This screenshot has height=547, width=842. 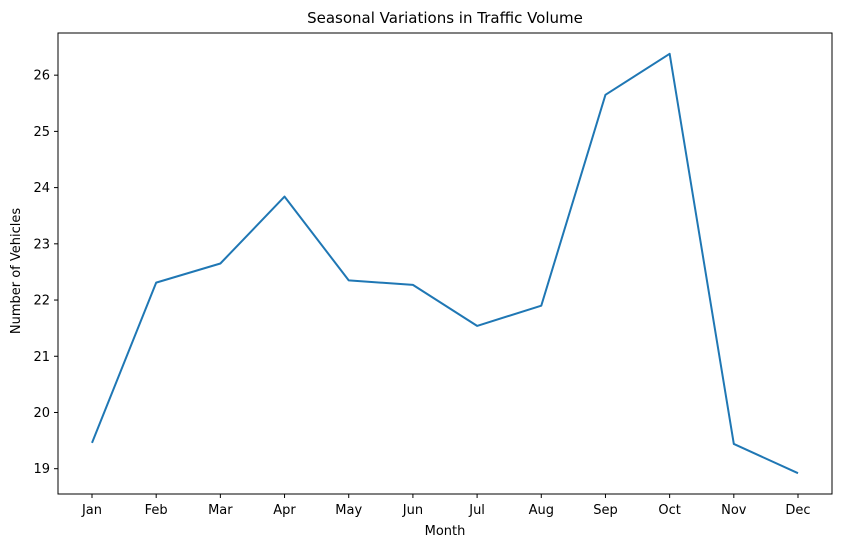 What do you see at coordinates (220, 510) in the screenshot?
I see `x-tick-label: Mar` at bounding box center [220, 510].